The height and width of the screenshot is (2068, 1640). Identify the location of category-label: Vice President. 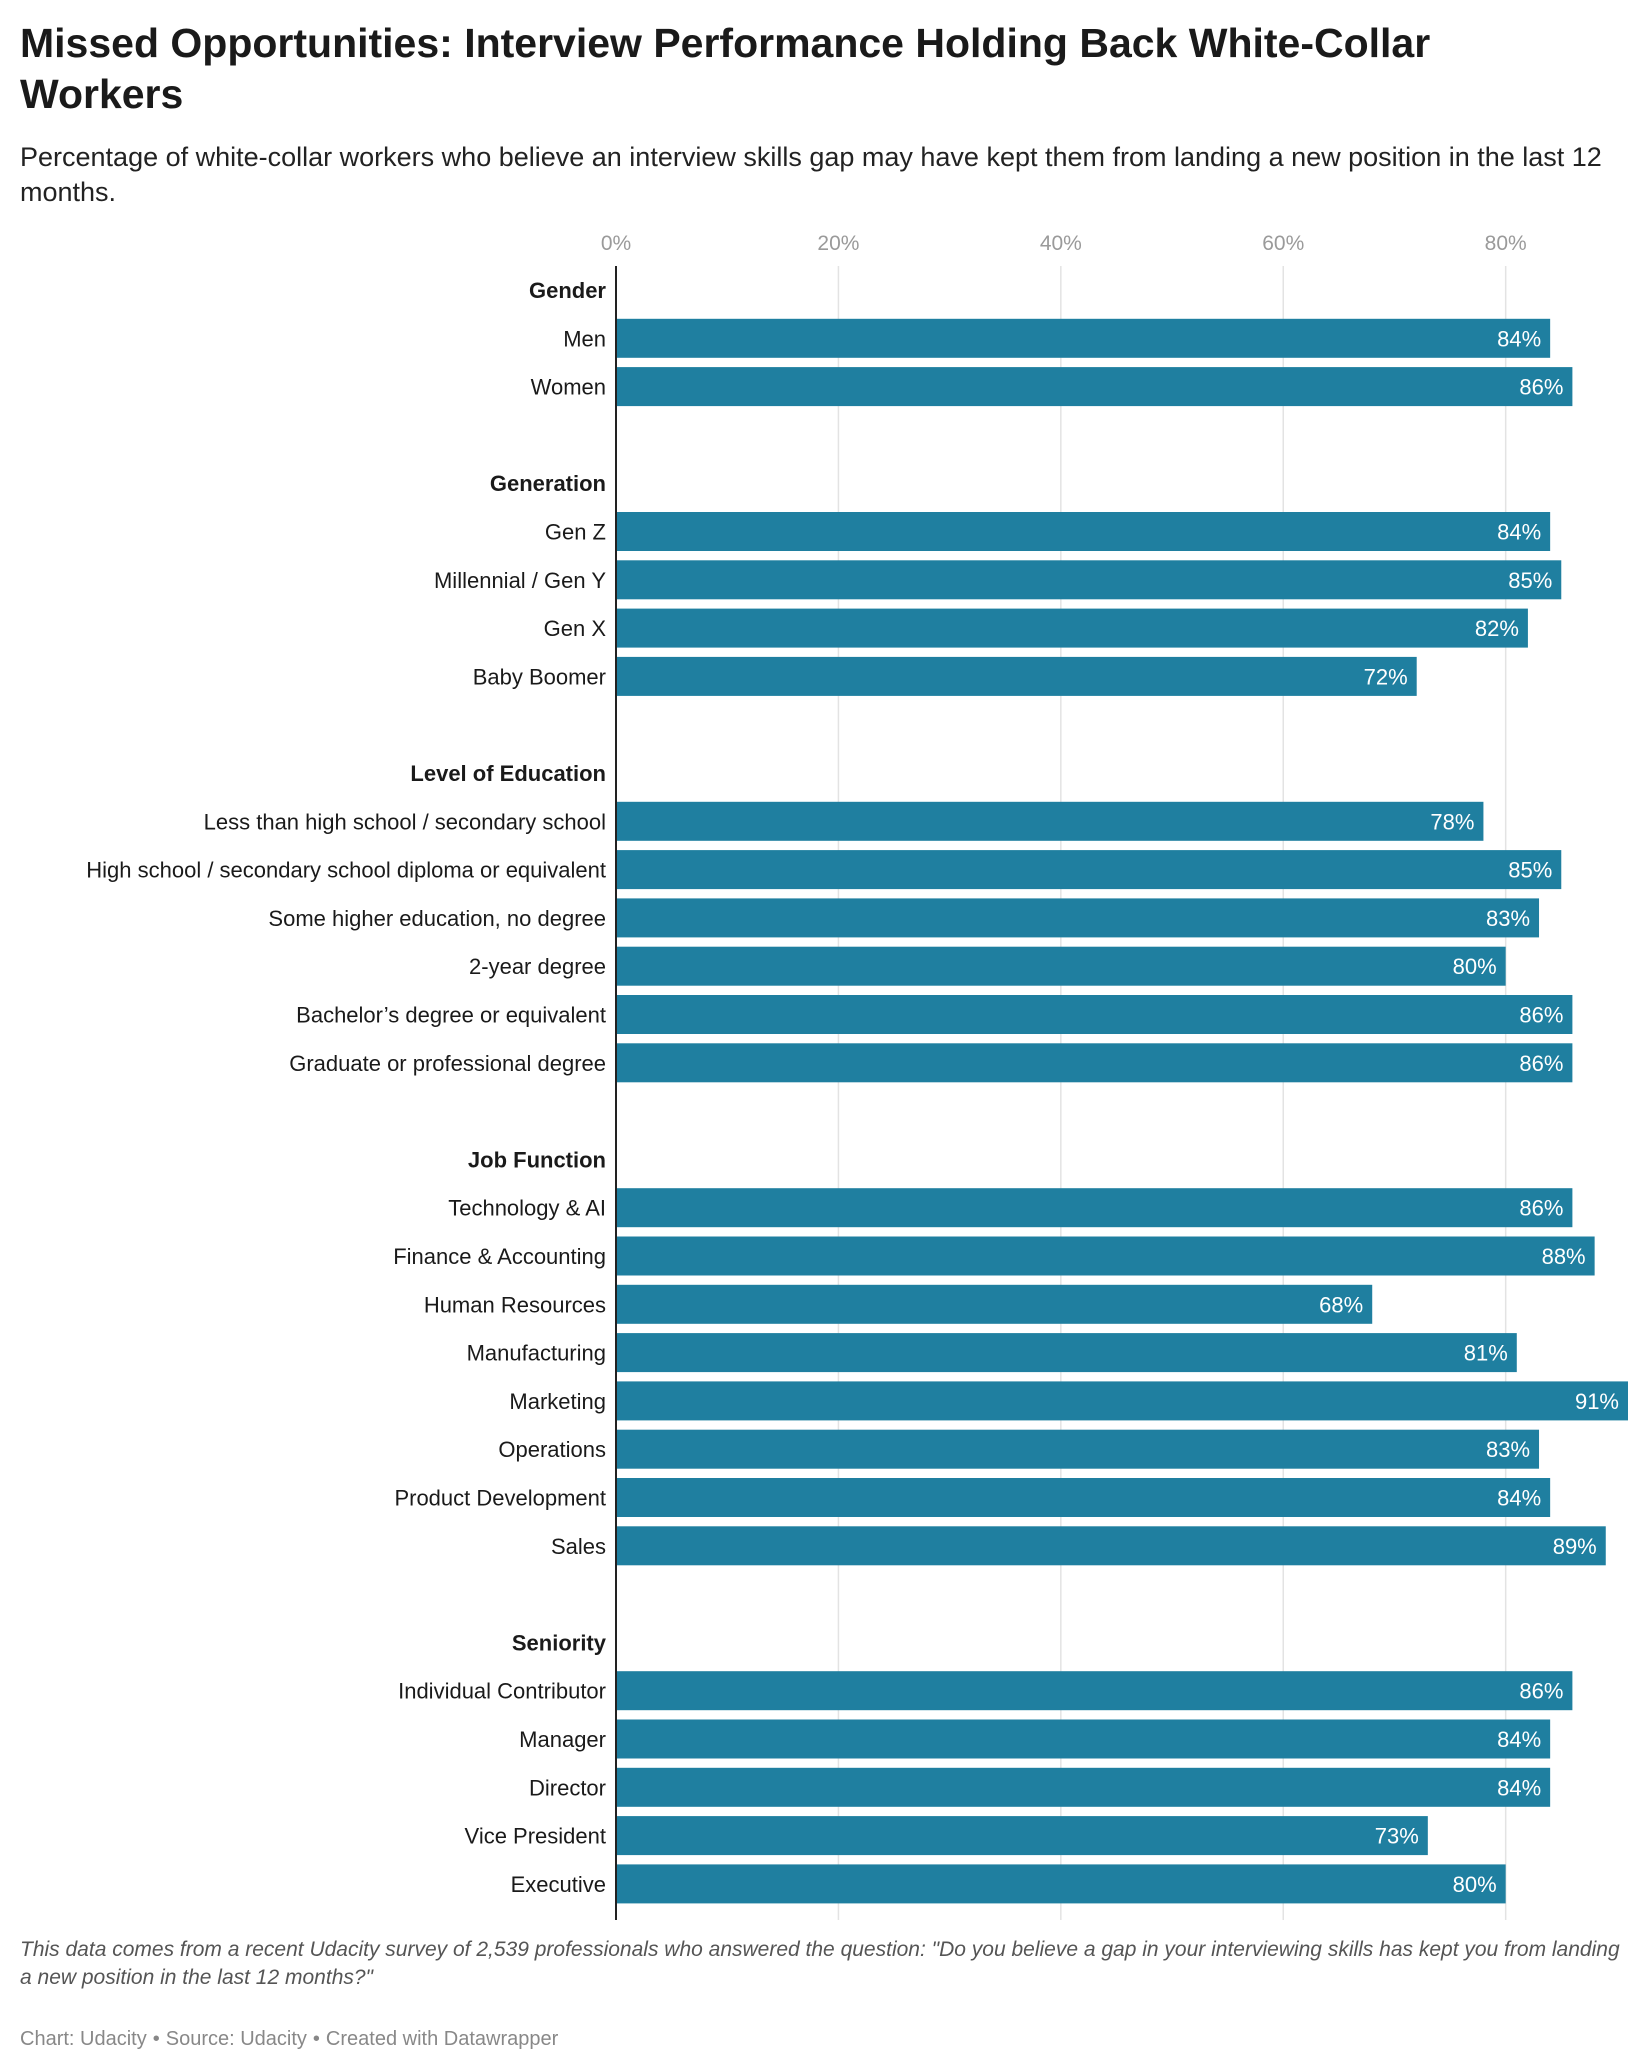
(535, 1836).